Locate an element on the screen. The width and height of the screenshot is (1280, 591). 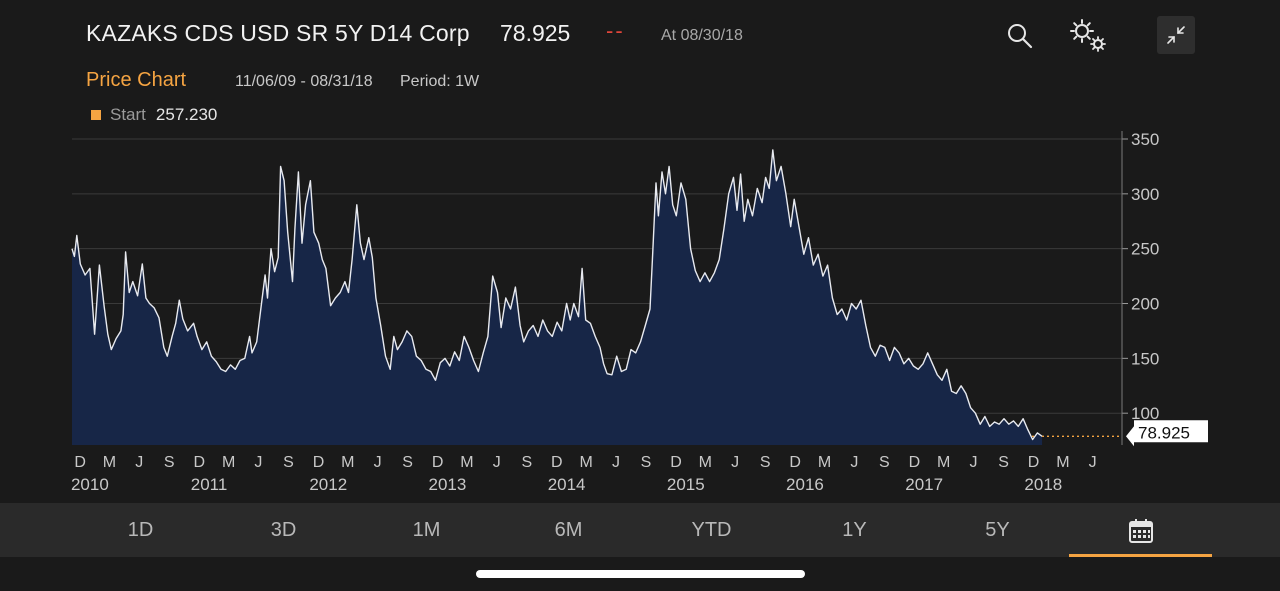
collapse-icon is located at coordinates (1176, 35).